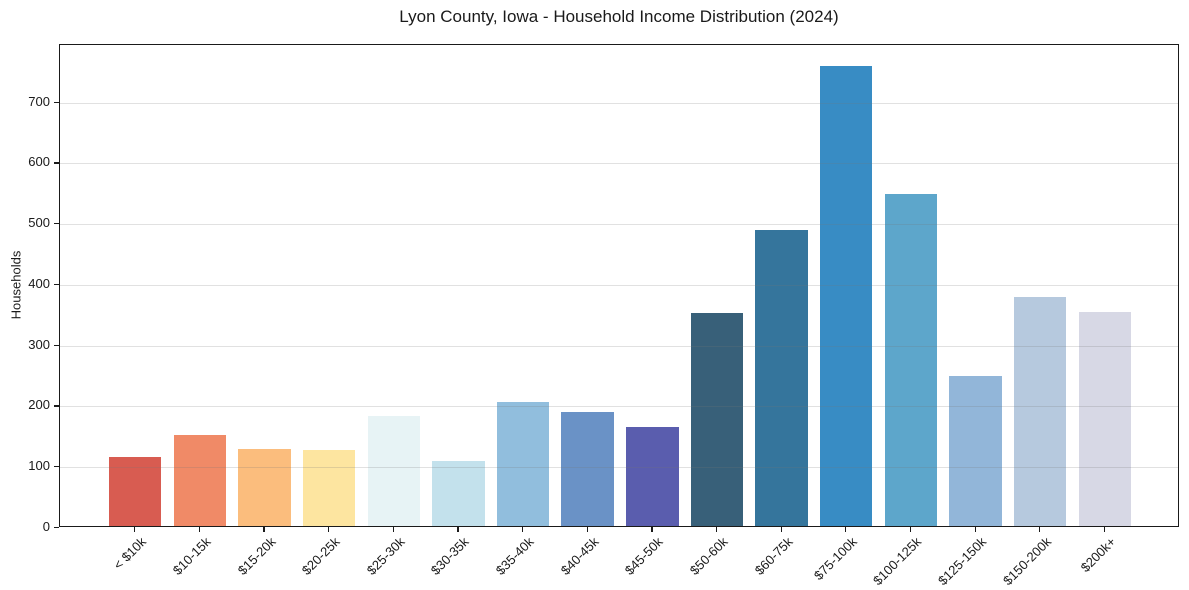 The height and width of the screenshot is (590, 1189). I want to click on x-tick-label: $150-200k, so click(1026, 561).